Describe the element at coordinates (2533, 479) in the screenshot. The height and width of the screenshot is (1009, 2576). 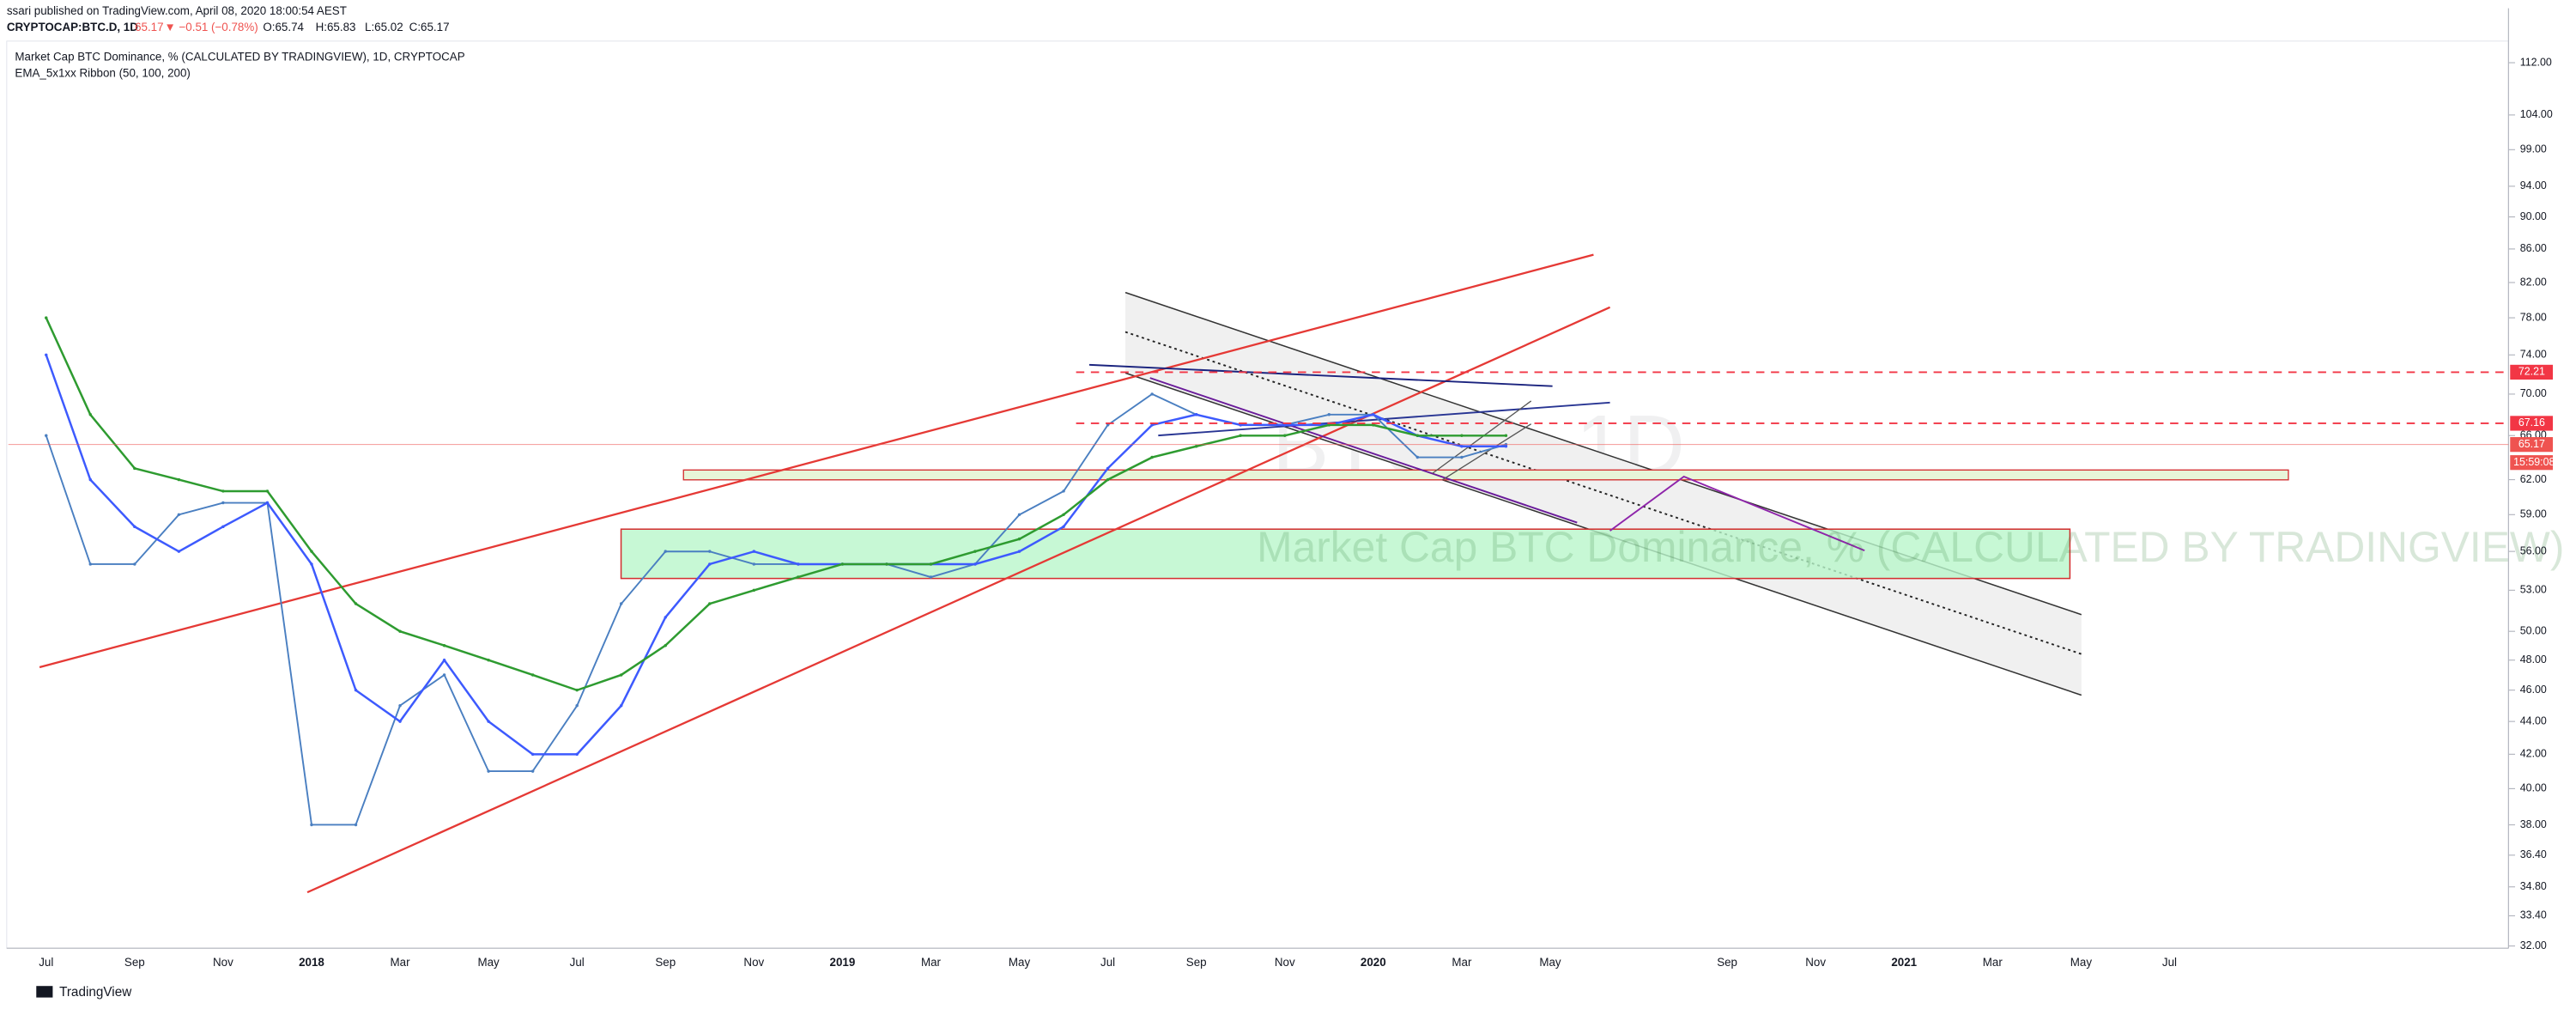
I see `y-tick-label: 62.00` at that location.